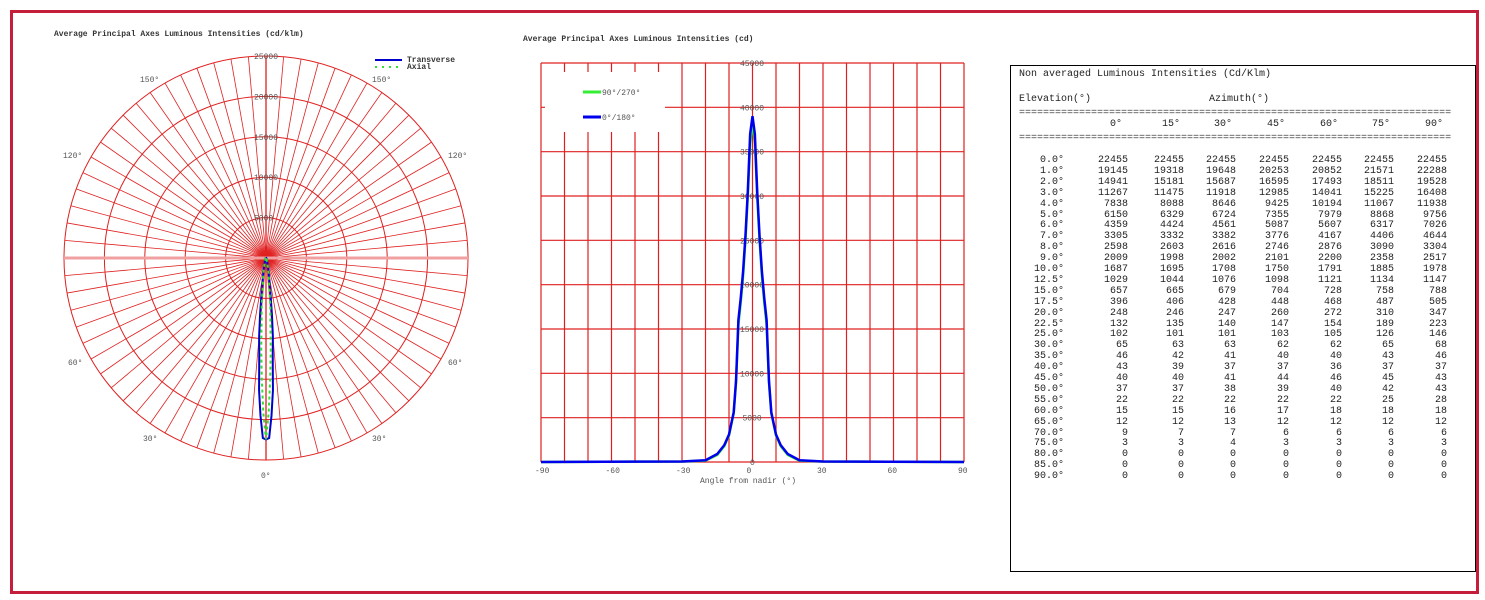 This screenshot has width=1485, height=600. Describe the element at coordinates (1229, 389) in the screenshot. I see `table-cell: 38` at that location.